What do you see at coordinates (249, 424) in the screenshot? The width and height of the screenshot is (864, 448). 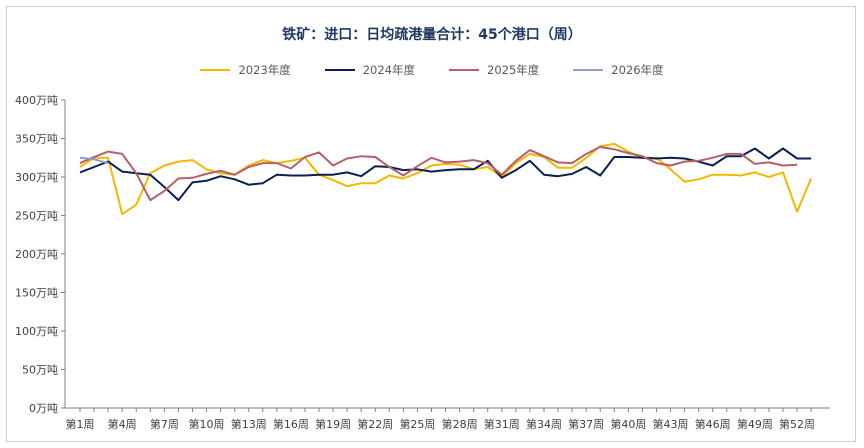 I see `x-tick-label: 第13周` at bounding box center [249, 424].